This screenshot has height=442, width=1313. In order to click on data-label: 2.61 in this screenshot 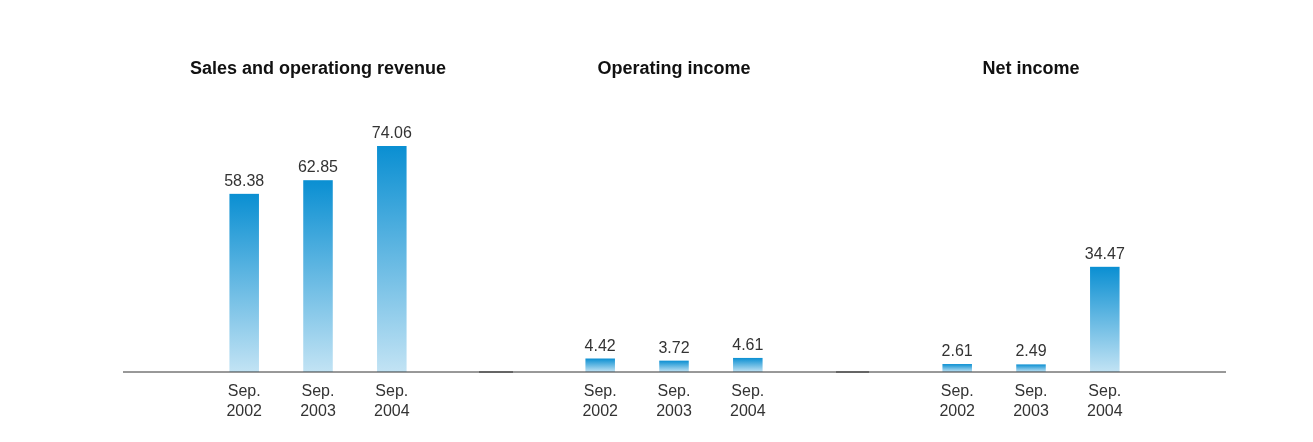, I will do `click(957, 351)`.